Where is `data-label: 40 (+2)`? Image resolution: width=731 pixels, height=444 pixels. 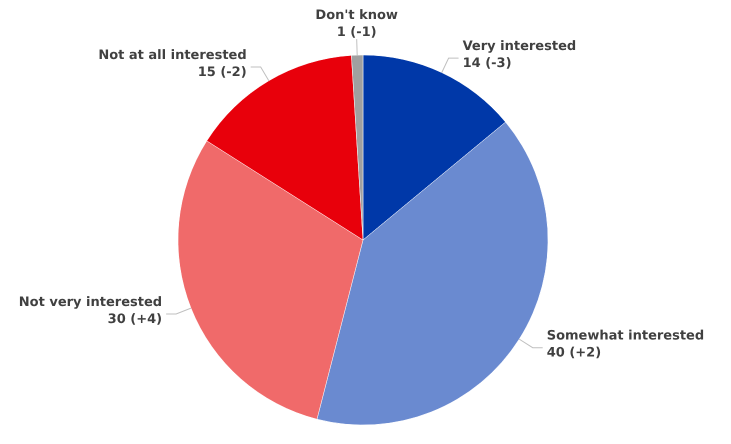 data-label: 40 (+2) is located at coordinates (574, 353).